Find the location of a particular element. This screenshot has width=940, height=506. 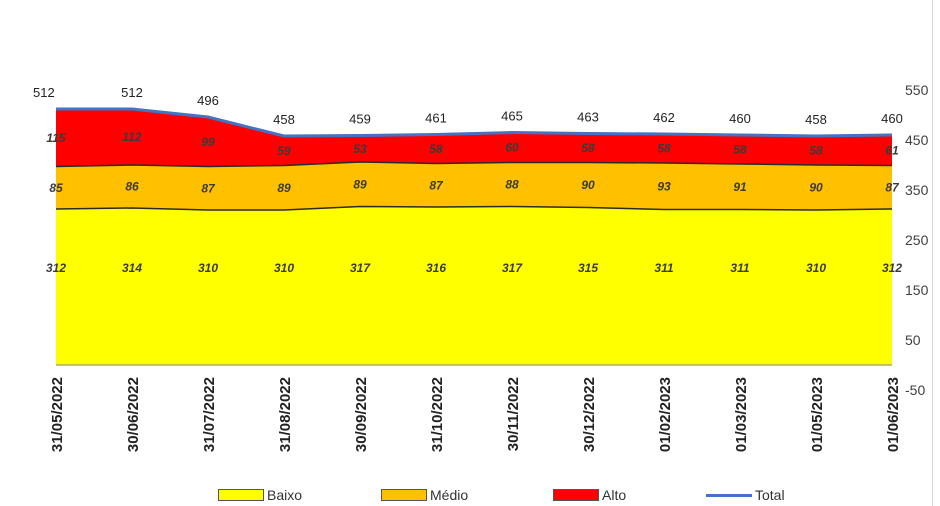

legend-label-medio: Médio is located at coordinates (449, 495).